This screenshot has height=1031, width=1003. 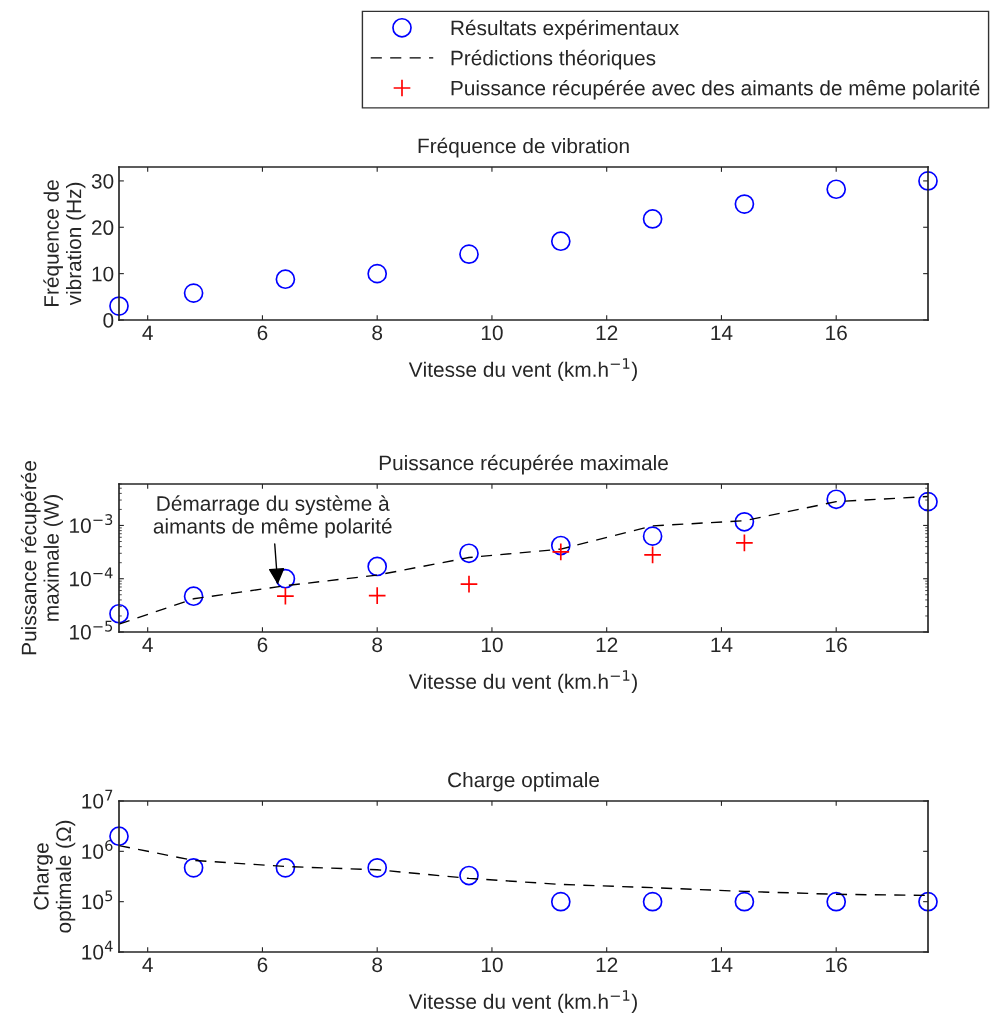 What do you see at coordinates (524, 782) in the screenshot?
I see `chart-title: Charge optimale` at bounding box center [524, 782].